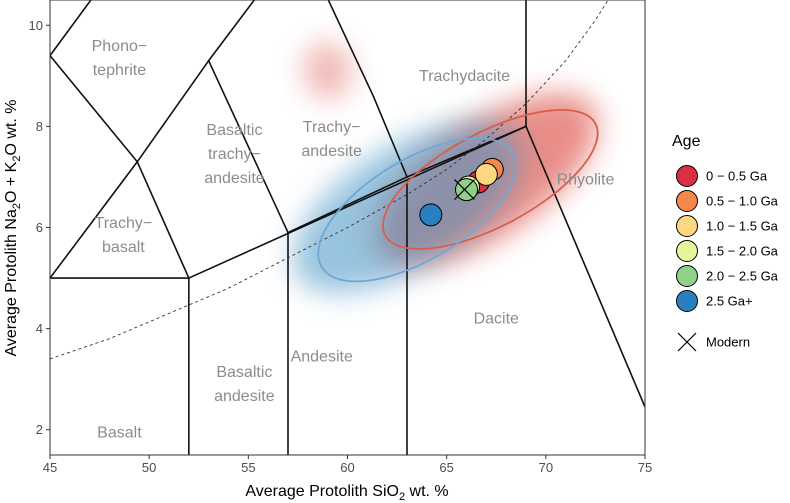  I want to click on x-axis: 45 50 55 60 65 70 75, so click(347, 465).